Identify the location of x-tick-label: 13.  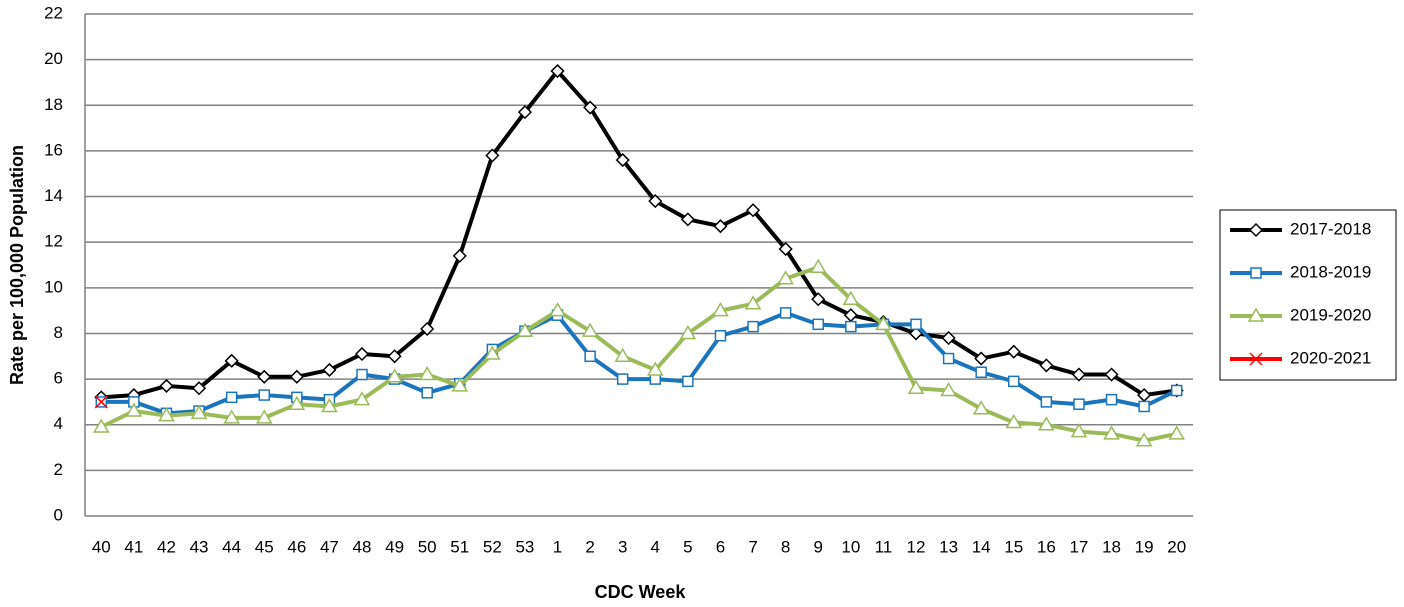
(948, 546).